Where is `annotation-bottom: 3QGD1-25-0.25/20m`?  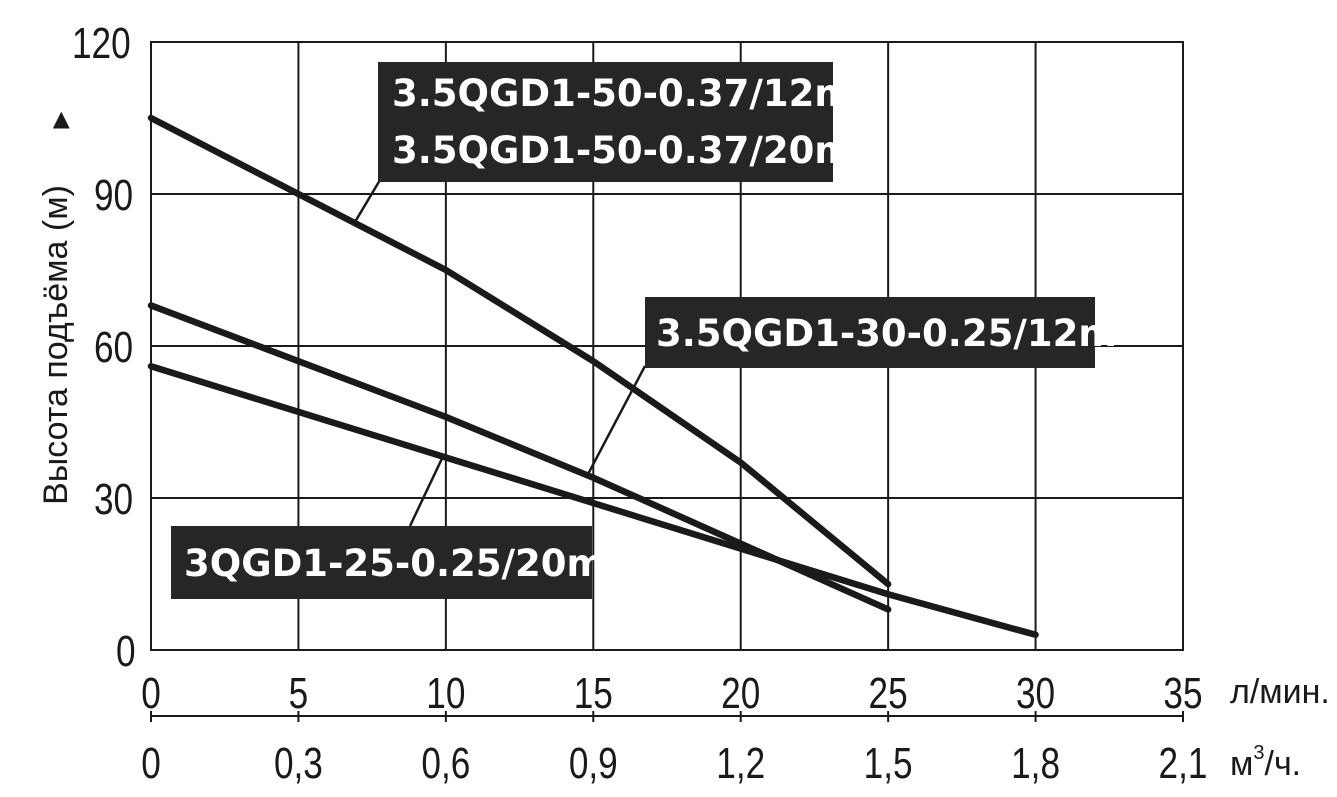 annotation-bottom: 3QGD1-25-0.25/20m is located at coordinates (388, 562).